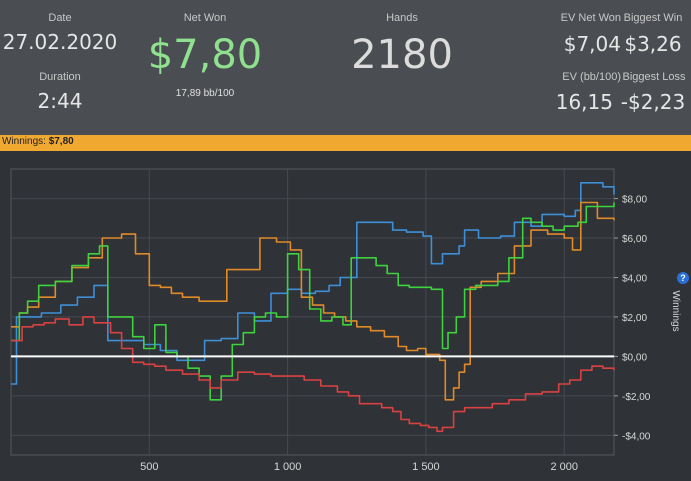 This screenshot has height=481, width=691. Describe the element at coordinates (426, 467) in the screenshot. I see `x-tick-label: 1 500` at that location.